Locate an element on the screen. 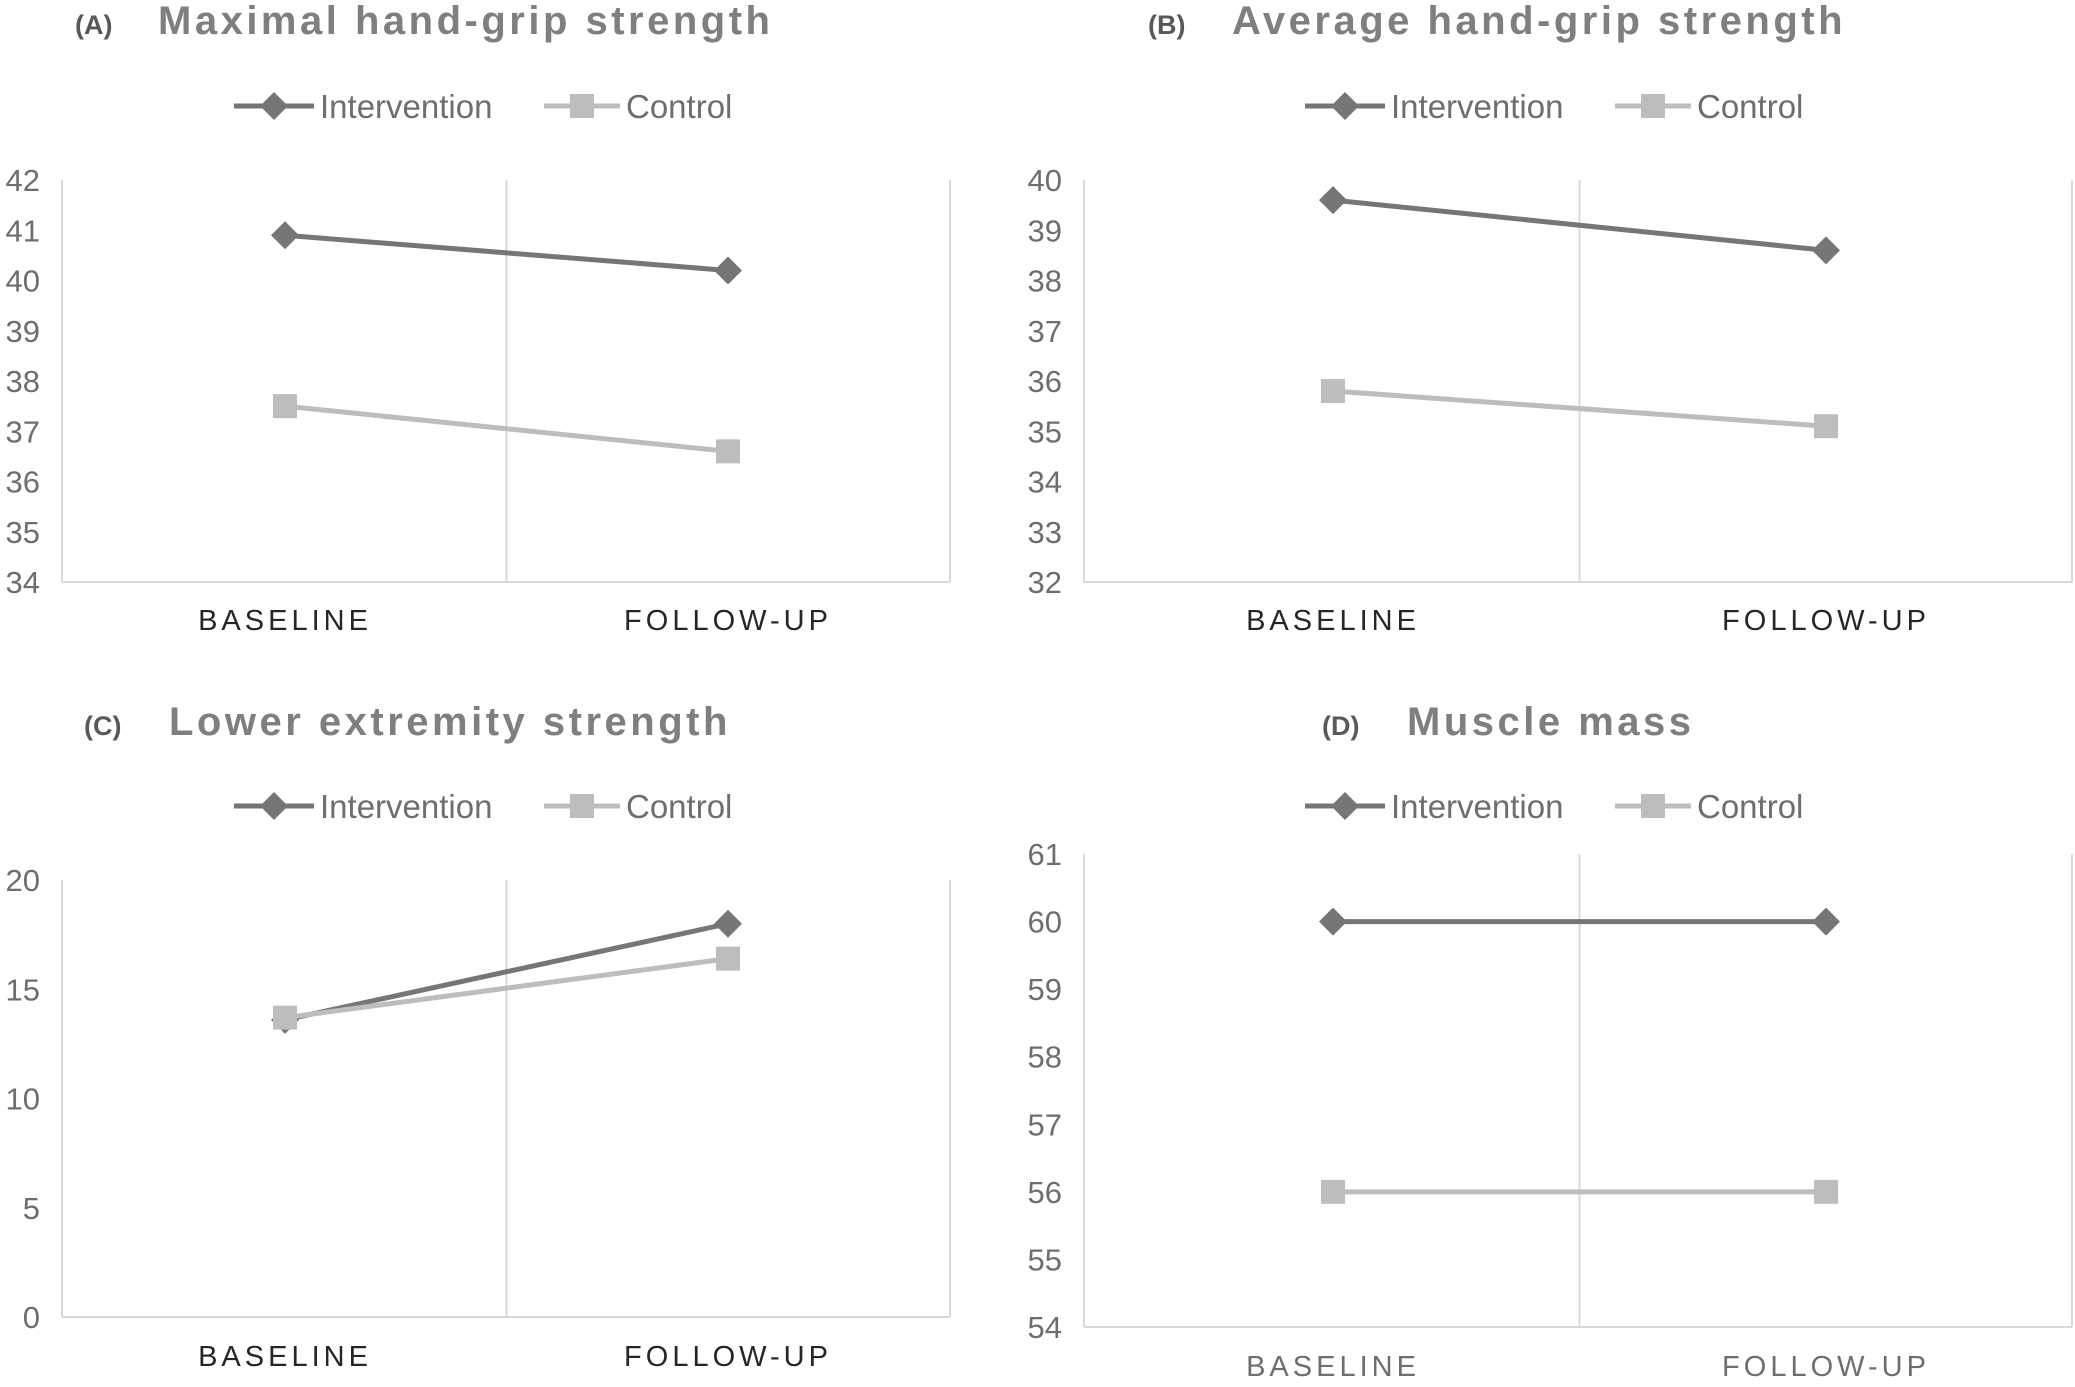 Image resolution: width=2075 pixels, height=1387 pixels. panel-letter: (B) is located at coordinates (1166, 25).